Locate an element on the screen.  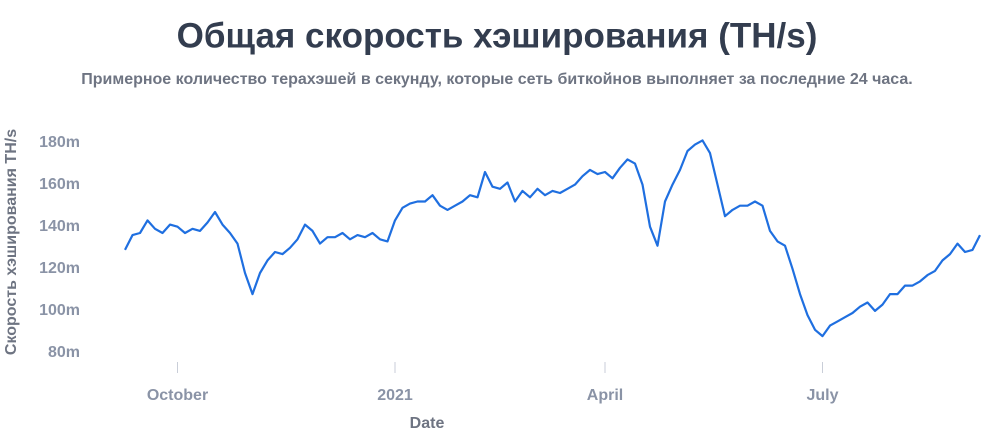
y-tick-label: 180m is located at coordinates (59, 142).